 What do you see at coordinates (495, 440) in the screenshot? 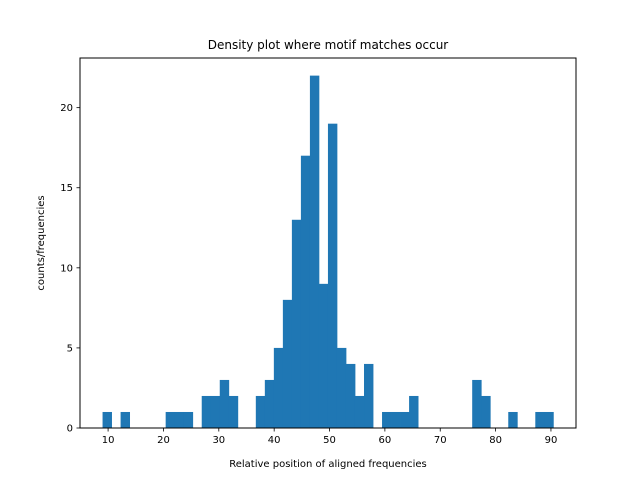
I see `x-tick-label: 80` at bounding box center [495, 440].